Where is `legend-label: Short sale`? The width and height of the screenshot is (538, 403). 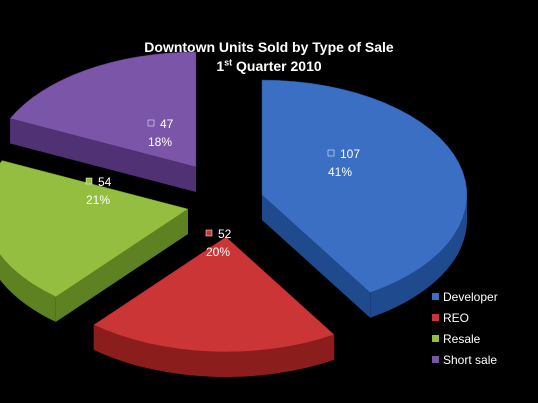 legend-label: Short sale is located at coordinates (470, 360).